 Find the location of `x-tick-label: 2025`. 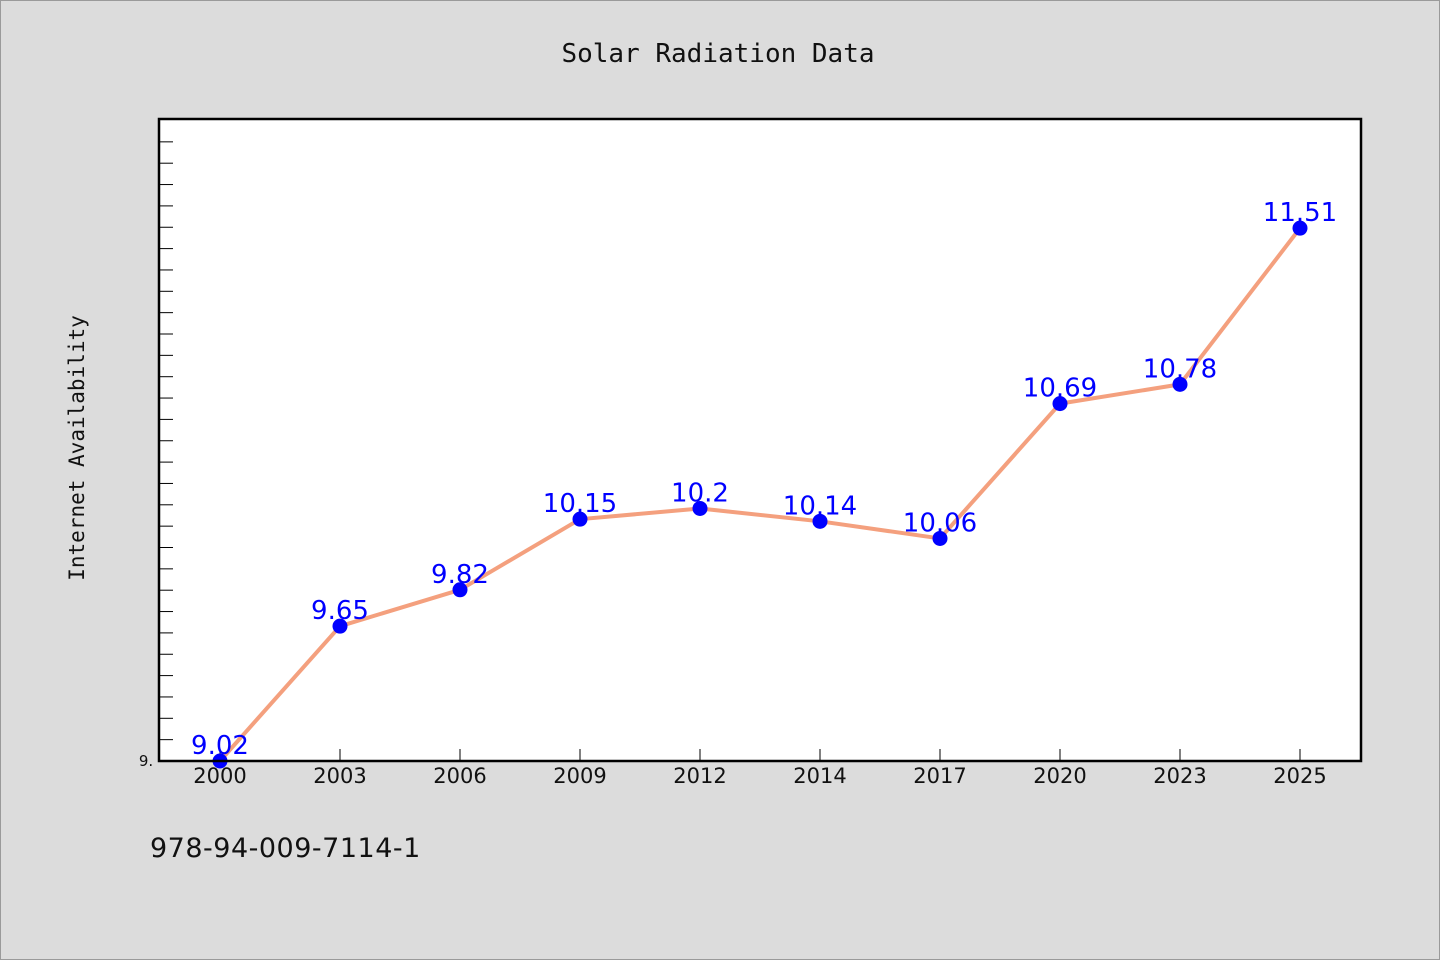

x-tick-label: 2025 is located at coordinates (1299, 776).